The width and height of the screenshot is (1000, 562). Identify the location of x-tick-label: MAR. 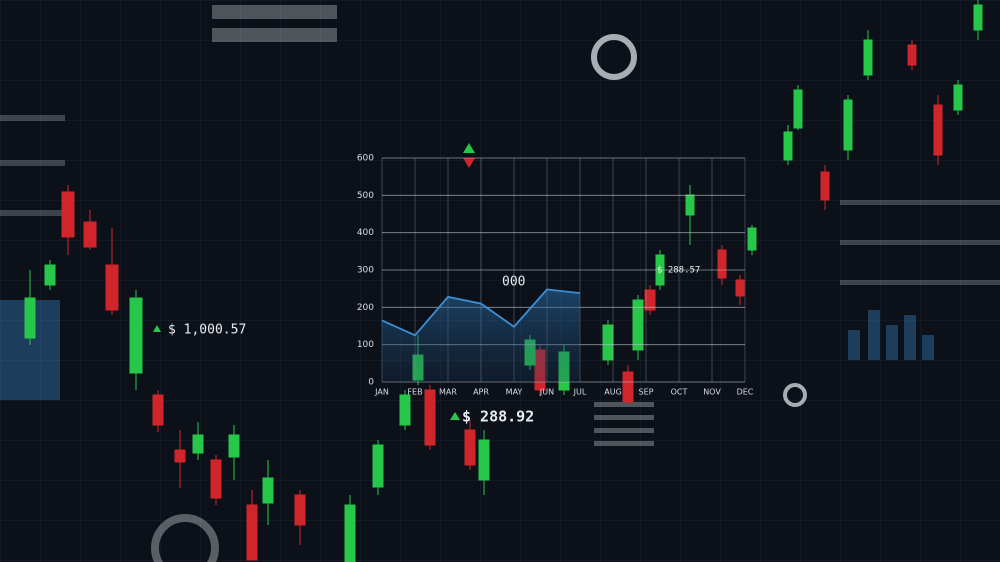
(448, 392).